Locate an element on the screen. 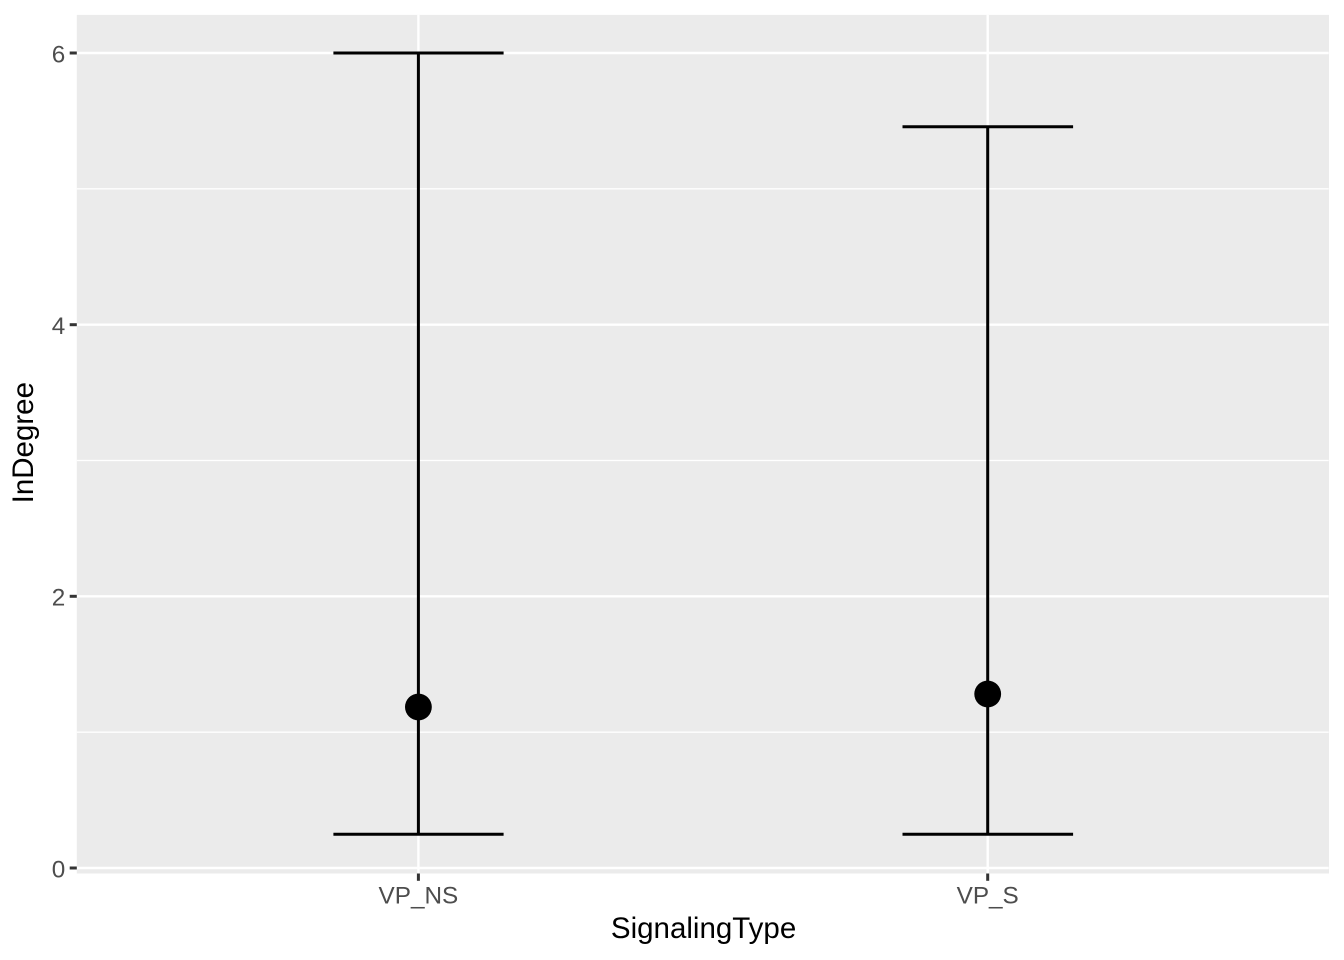 The image size is (1344, 960). svg-text: 4 is located at coordinates (59, 326).